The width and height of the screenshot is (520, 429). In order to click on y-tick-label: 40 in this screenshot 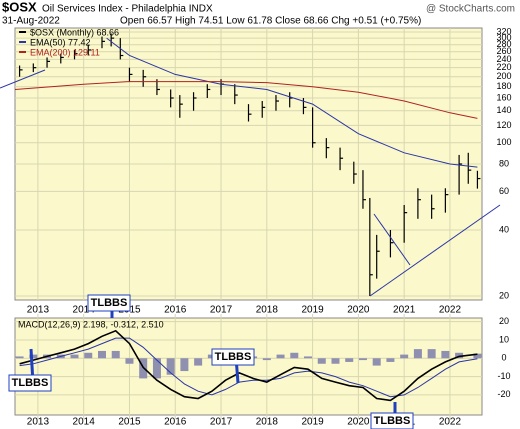, I will do `click(504, 229)`.